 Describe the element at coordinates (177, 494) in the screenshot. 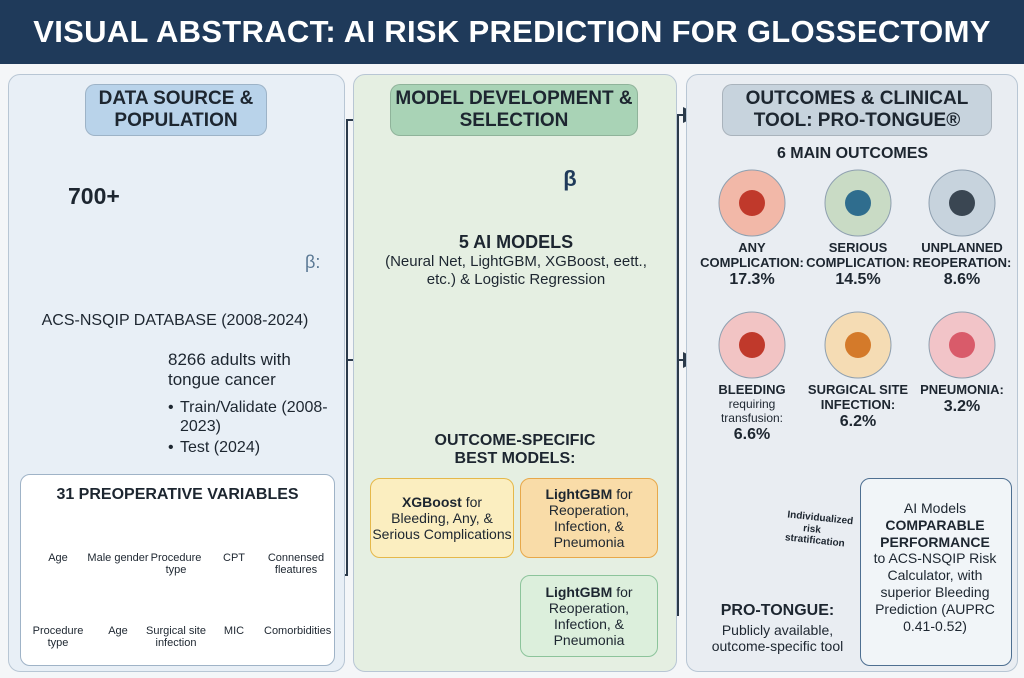

I see `variables-title: 31 PREOPERATIVE VARIABLES` at that location.